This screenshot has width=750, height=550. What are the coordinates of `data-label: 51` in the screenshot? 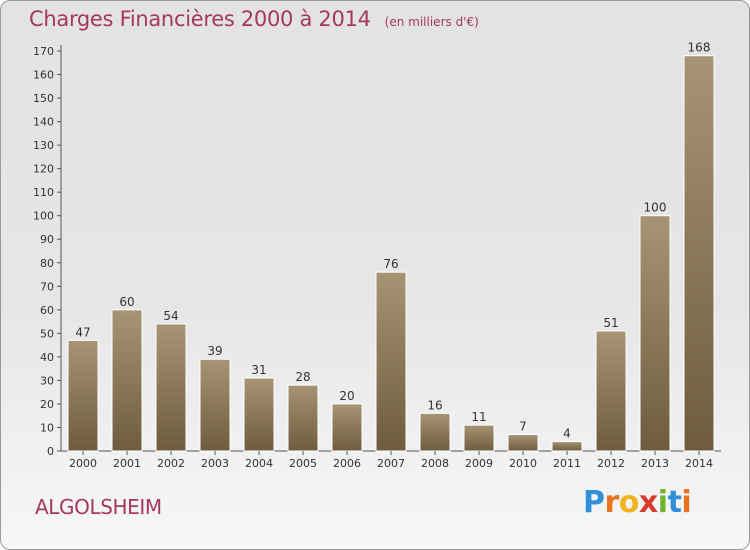 It's located at (610, 323).